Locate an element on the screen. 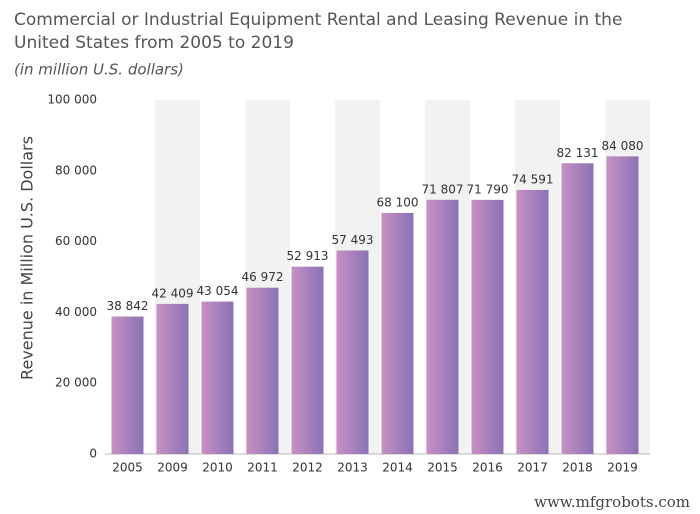 The image size is (700, 514). chart-title: United States from 2005 to 2019 is located at coordinates (154, 43).